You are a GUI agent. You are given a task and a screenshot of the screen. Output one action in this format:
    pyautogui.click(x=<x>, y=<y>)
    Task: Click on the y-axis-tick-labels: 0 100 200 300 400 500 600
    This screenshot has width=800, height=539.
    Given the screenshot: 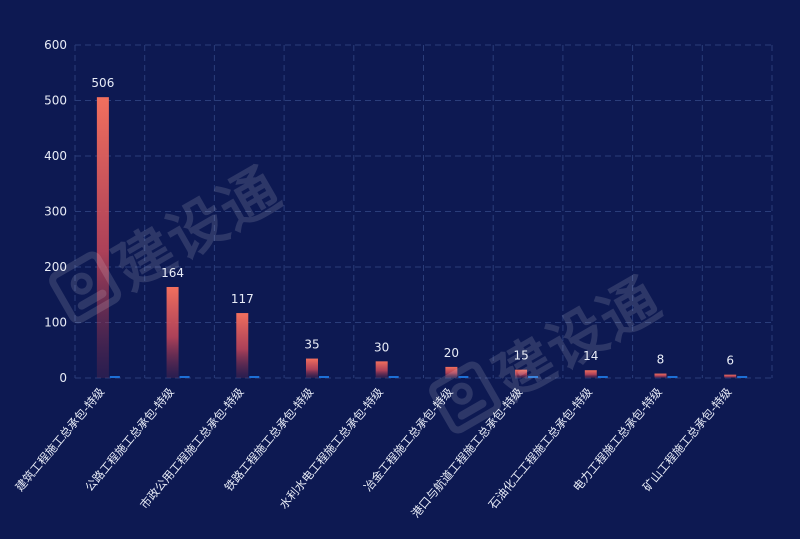 What is the action you would take?
    pyautogui.click(x=55, y=211)
    